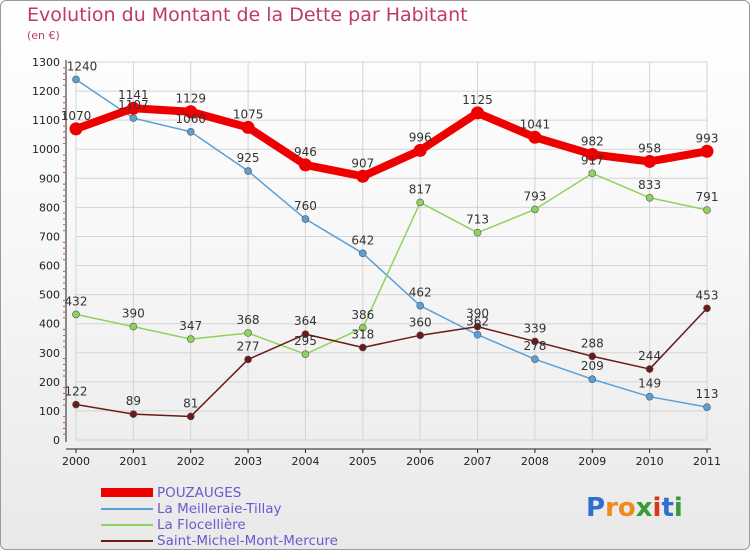  Describe the element at coordinates (133, 461) in the screenshot. I see `x-tick-label: 2001` at that location.